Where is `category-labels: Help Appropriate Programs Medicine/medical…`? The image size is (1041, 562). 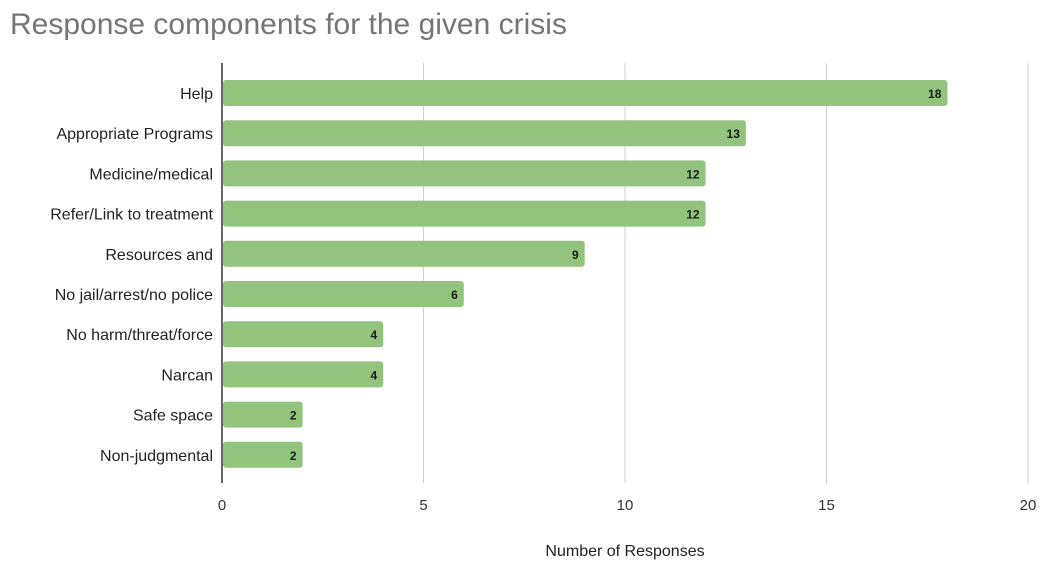 category-labels: Help Appropriate Programs Medicine/medical… is located at coordinates (131, 275).